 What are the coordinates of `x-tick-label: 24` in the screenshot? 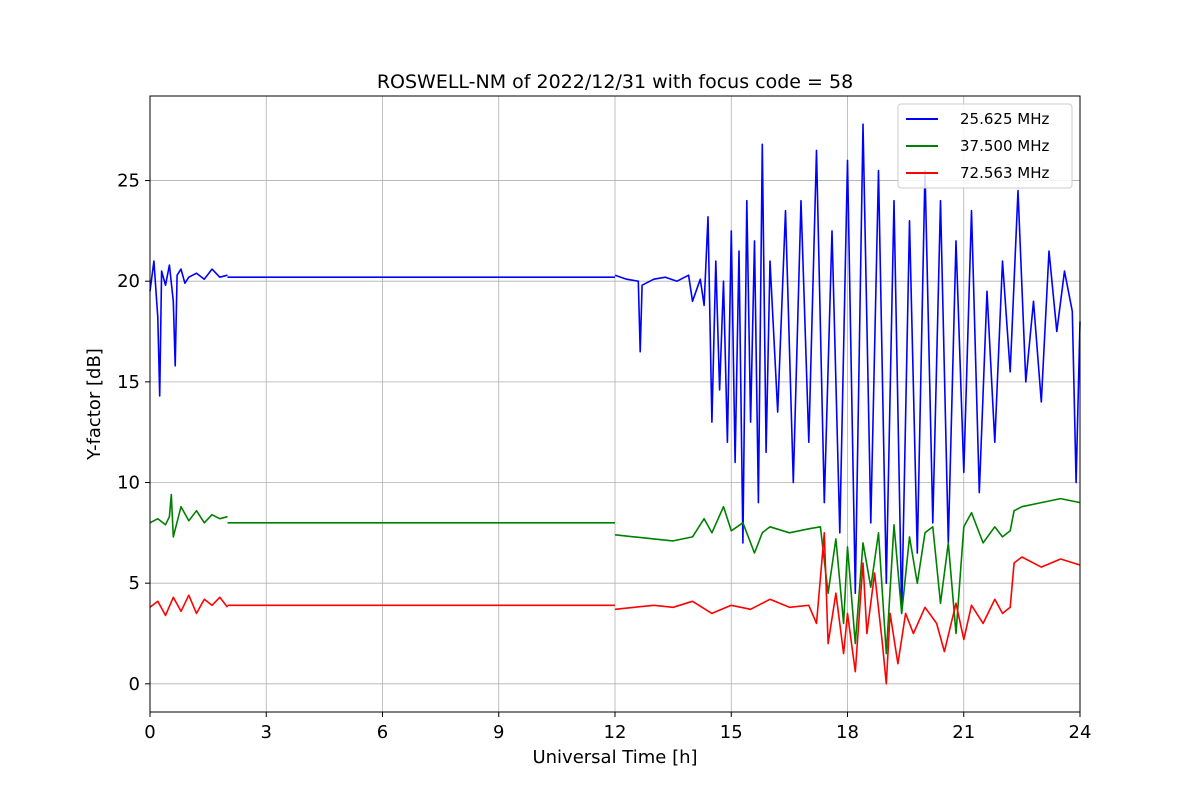 It's located at (1080, 732).